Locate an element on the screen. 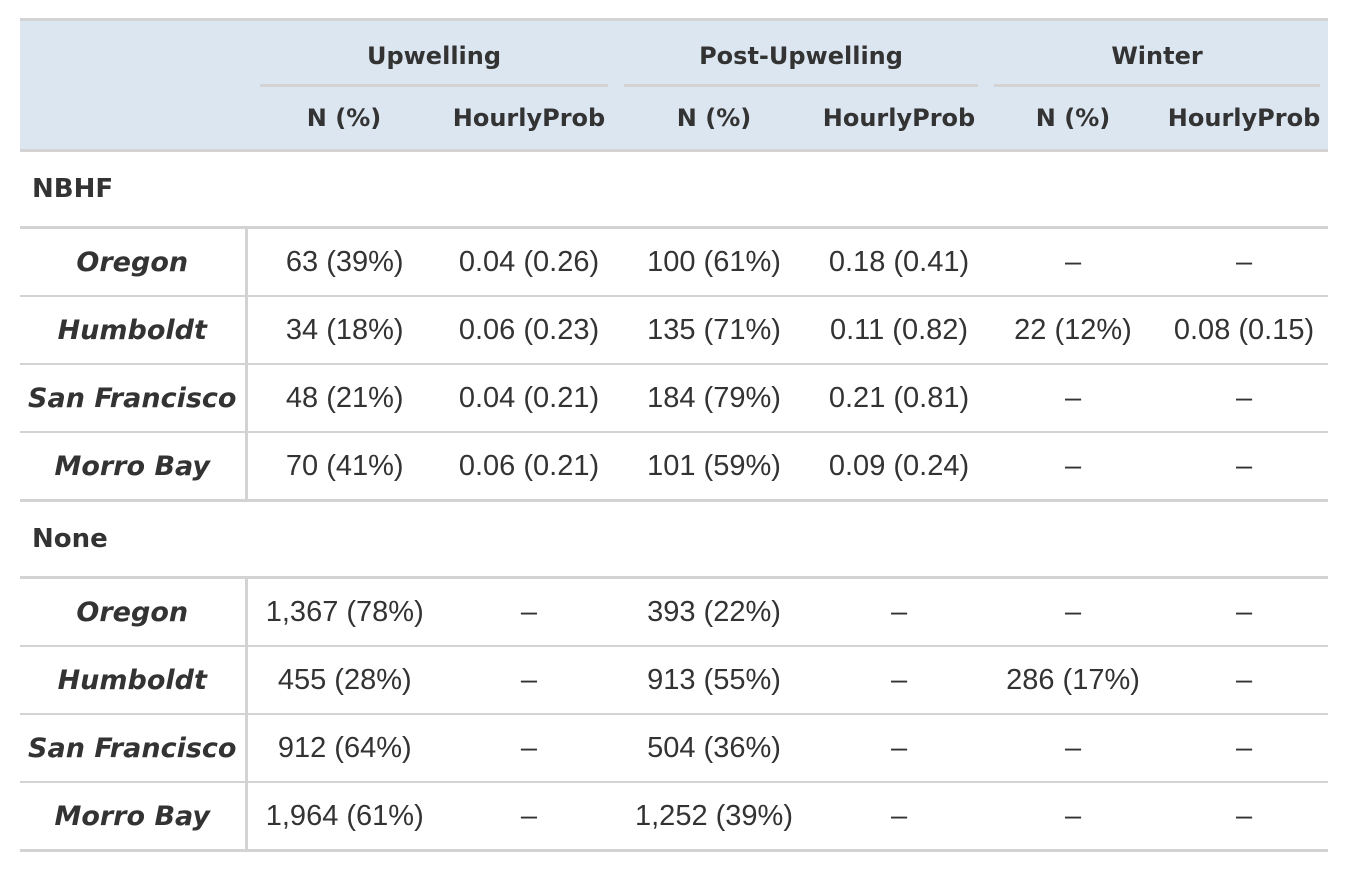  spanner-winter: Winter is located at coordinates (1157, 52).